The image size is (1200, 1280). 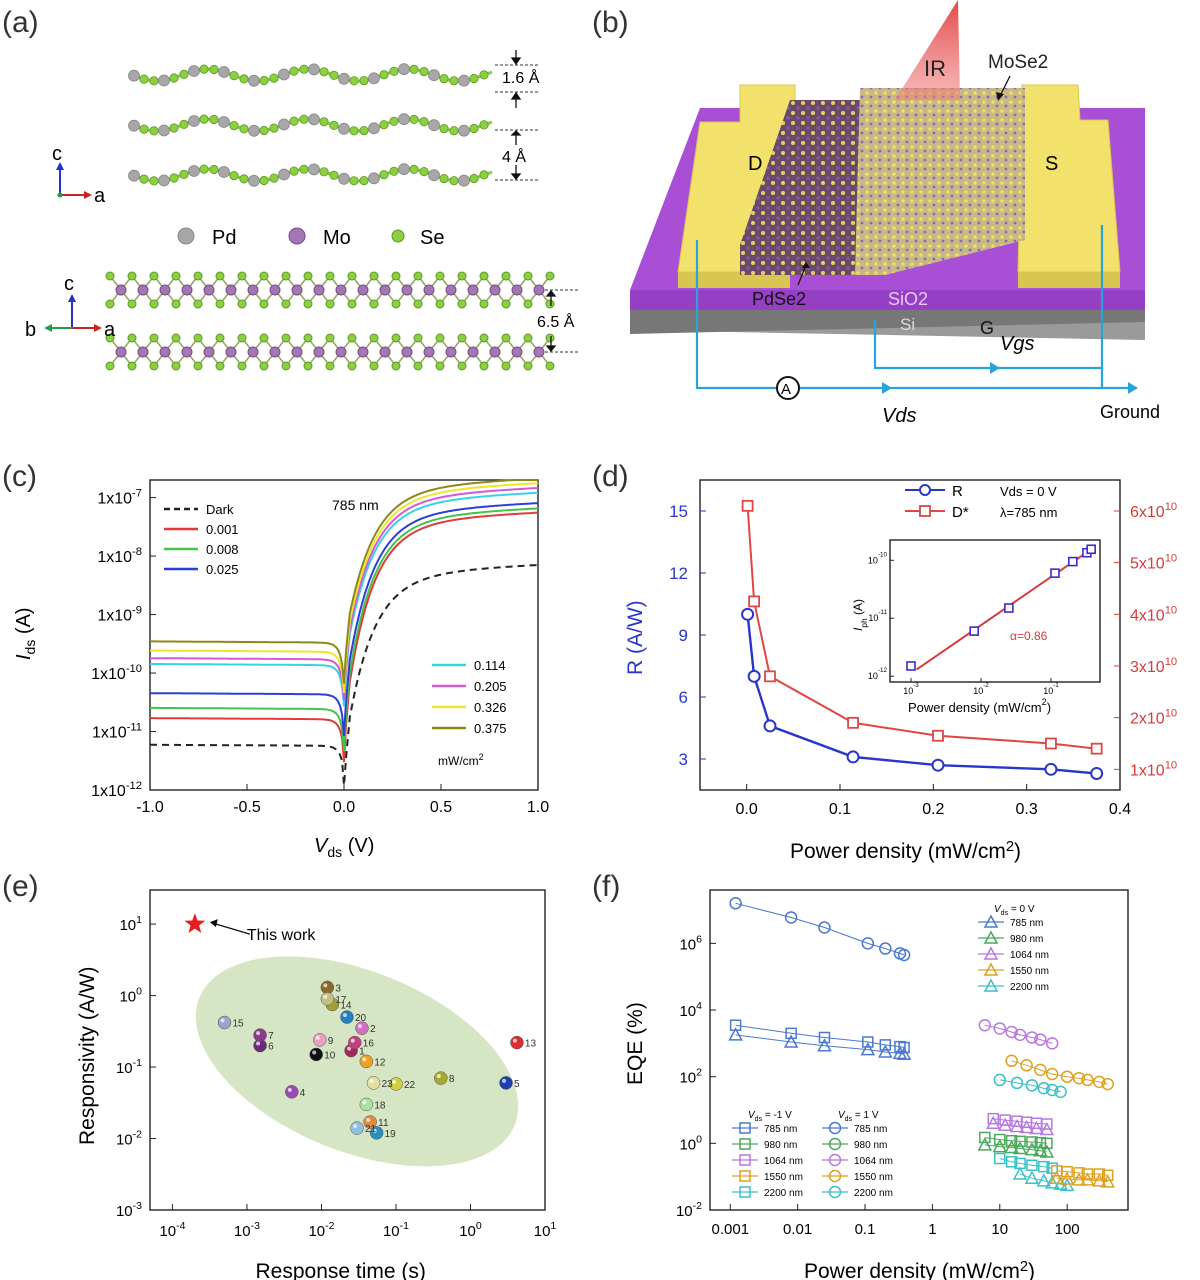 What do you see at coordinates (678, 511) in the screenshot?
I see `y-tick-label: 15` at bounding box center [678, 511].